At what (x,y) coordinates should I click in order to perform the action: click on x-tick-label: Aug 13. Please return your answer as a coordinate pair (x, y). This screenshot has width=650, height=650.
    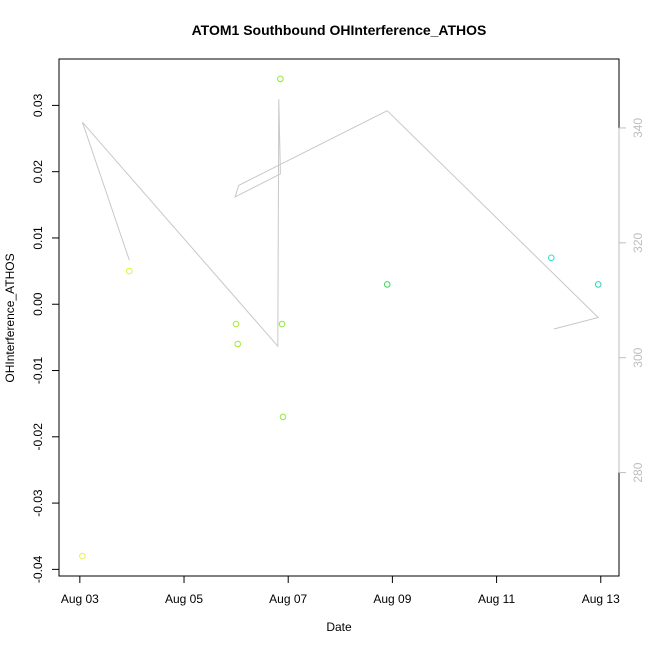
    Looking at the image, I should click on (601, 599).